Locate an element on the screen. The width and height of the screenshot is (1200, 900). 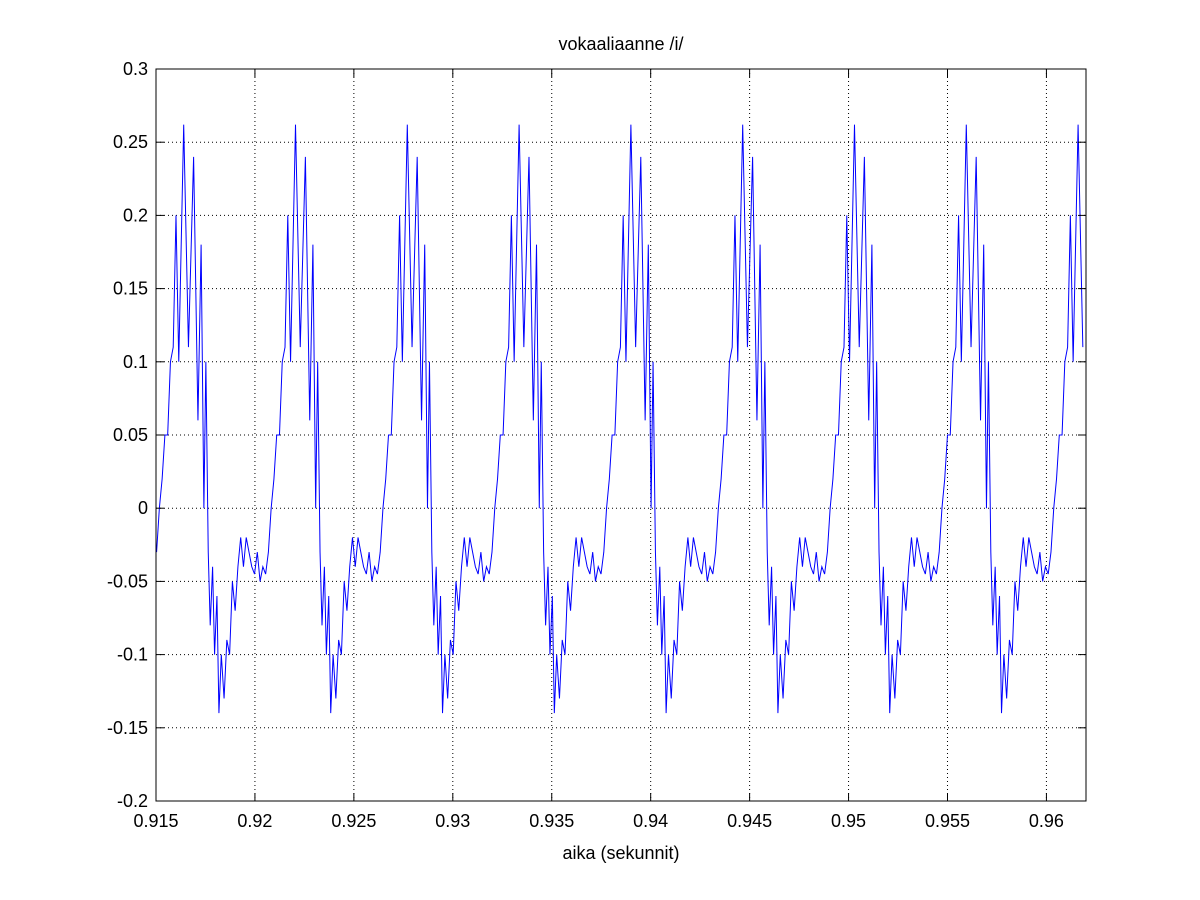
y-tick-label: 0.25 is located at coordinates (130, 142).